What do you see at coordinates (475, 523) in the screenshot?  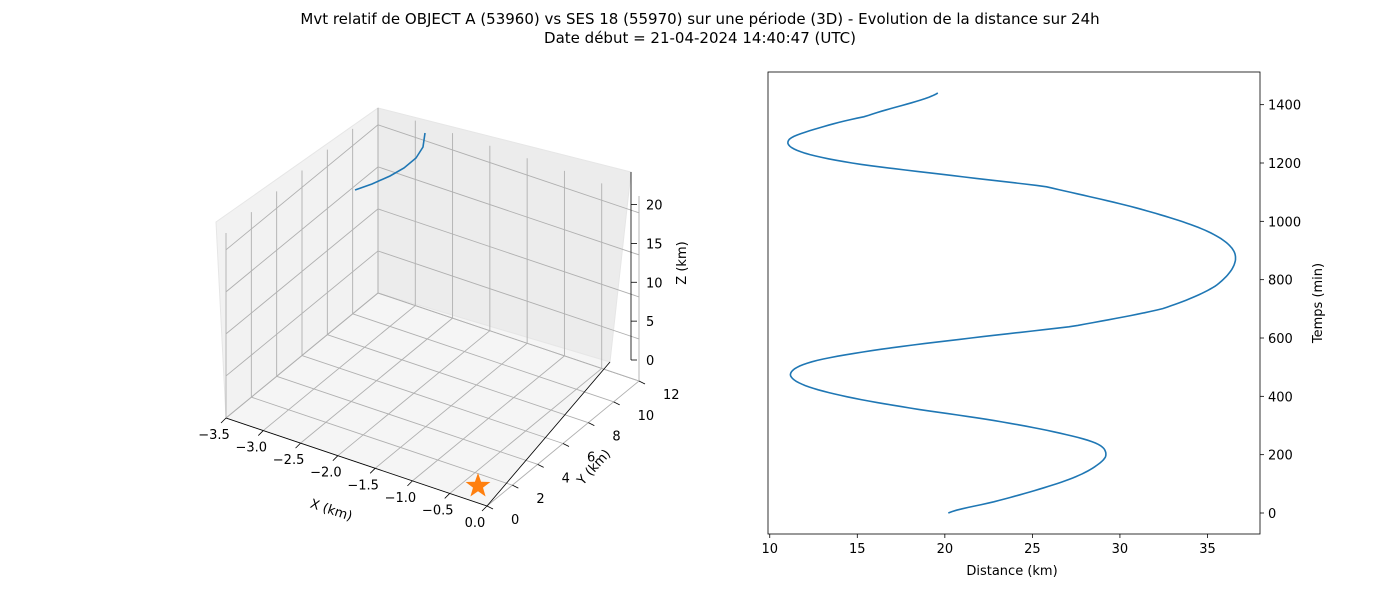 I see `x-tick-label: 0.0` at bounding box center [475, 523].